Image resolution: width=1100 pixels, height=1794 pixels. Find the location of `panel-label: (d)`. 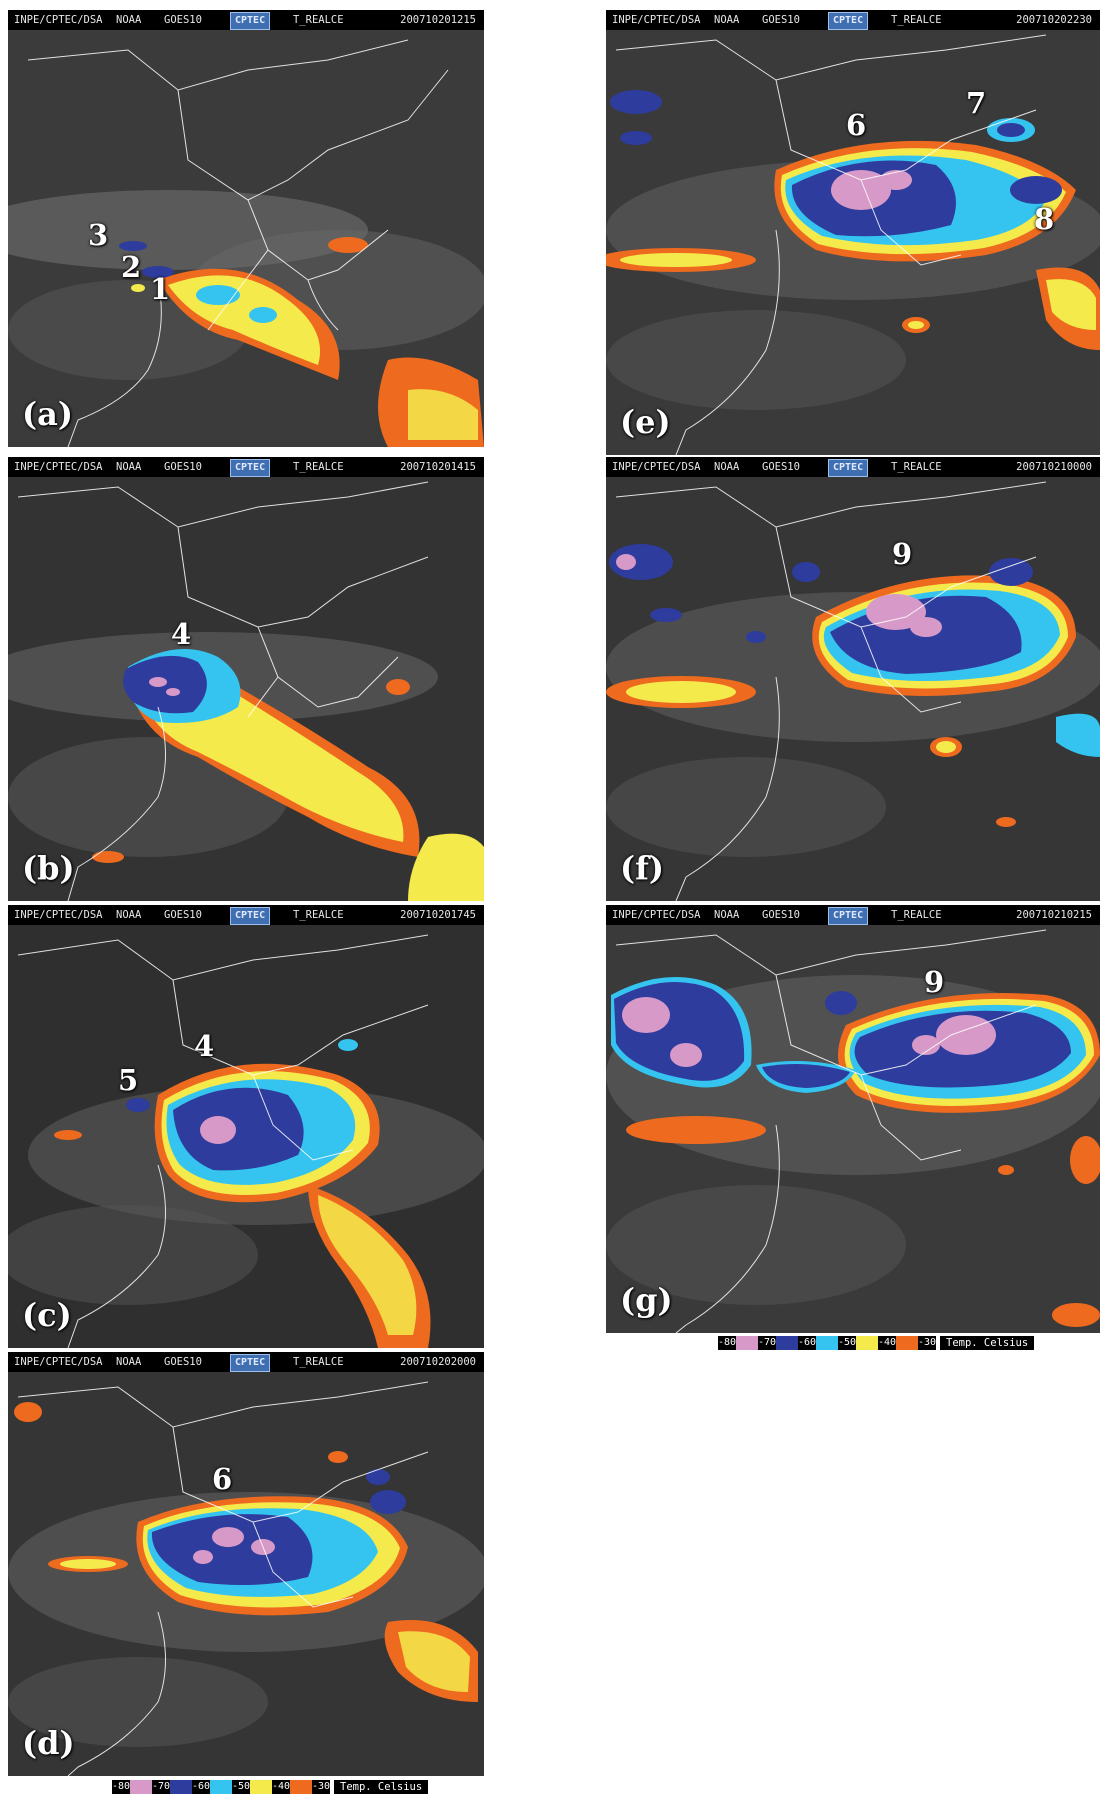

panel-label: (d) is located at coordinates (48, 1743).